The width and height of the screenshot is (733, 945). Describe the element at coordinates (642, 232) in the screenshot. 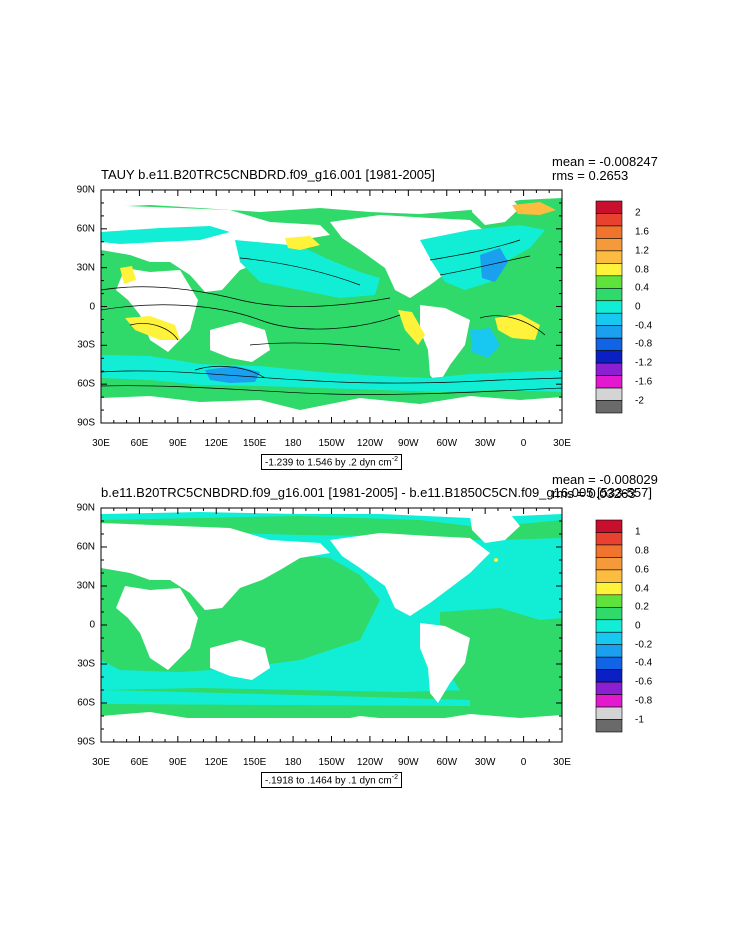

I see `panel1-colorbar-label: 1.6` at that location.